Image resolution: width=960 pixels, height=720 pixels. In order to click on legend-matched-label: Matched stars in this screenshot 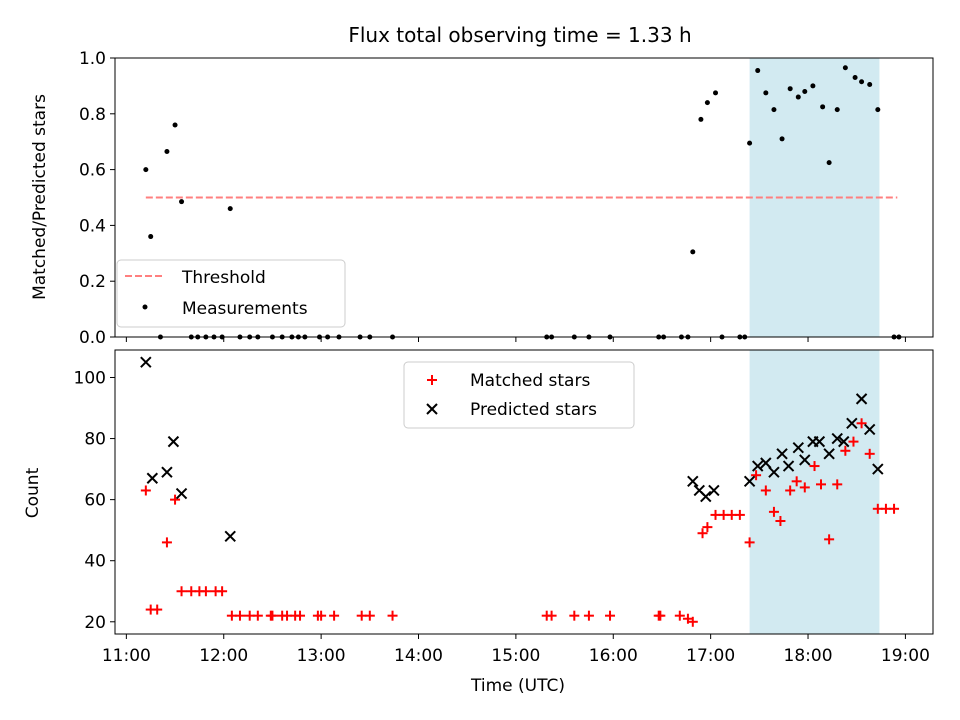, I will do `click(530, 381)`.